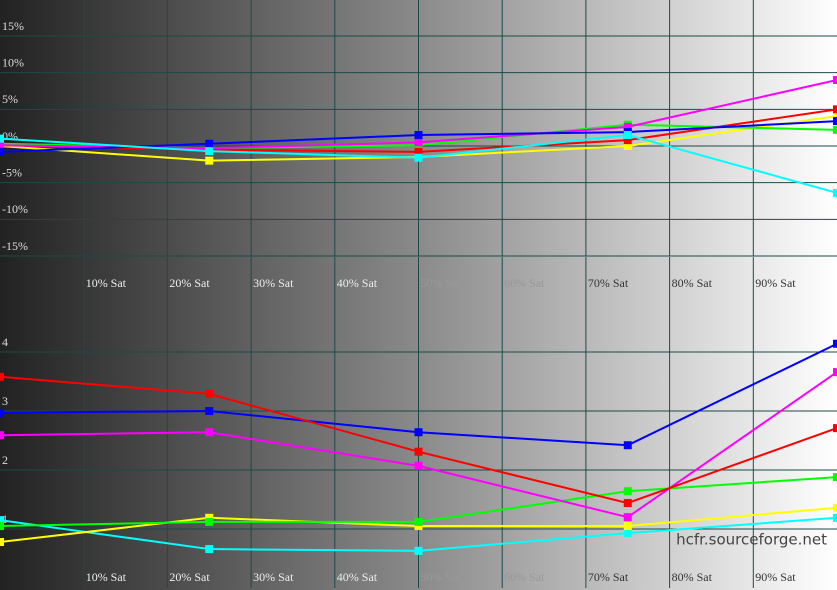 This screenshot has width=837, height=590. Describe the element at coordinates (13, 26) in the screenshot. I see `y-tick-label: 15%` at that location.